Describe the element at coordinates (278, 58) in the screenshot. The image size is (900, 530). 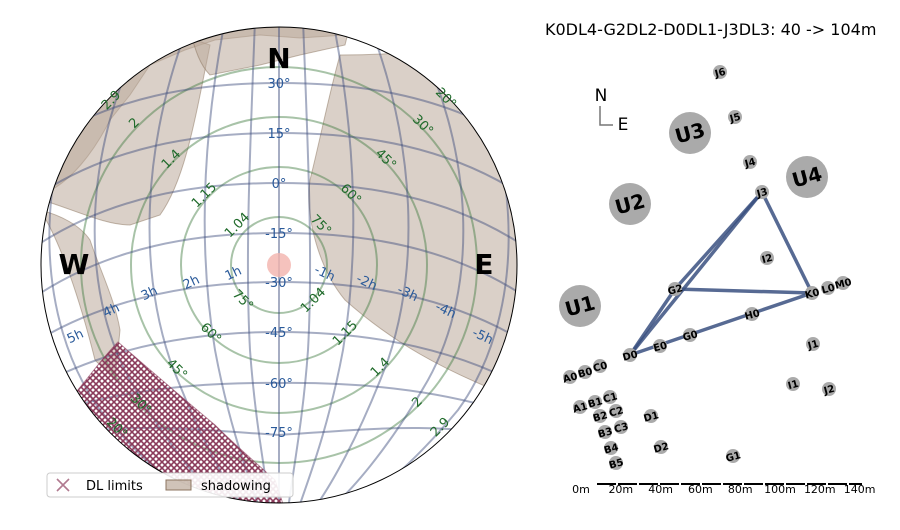
I see `north-label: N` at that location.